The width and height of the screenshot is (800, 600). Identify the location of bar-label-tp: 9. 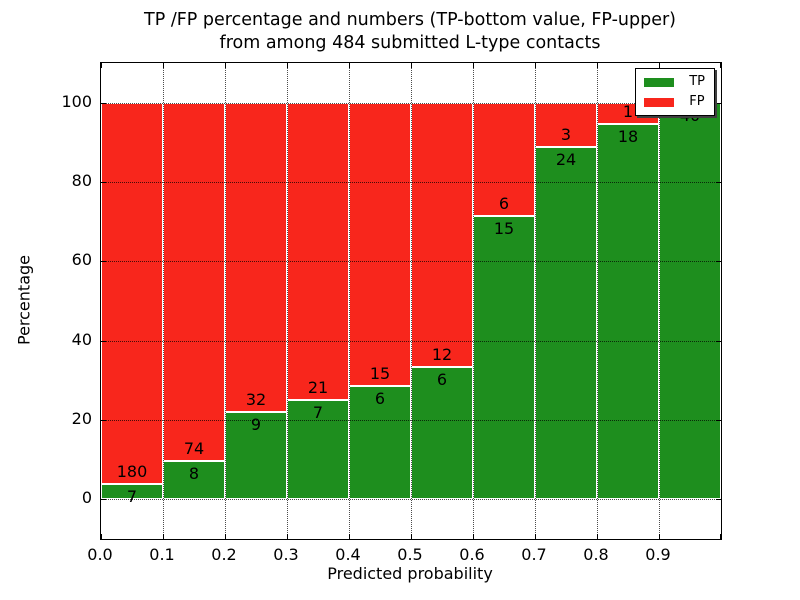
(256, 425).